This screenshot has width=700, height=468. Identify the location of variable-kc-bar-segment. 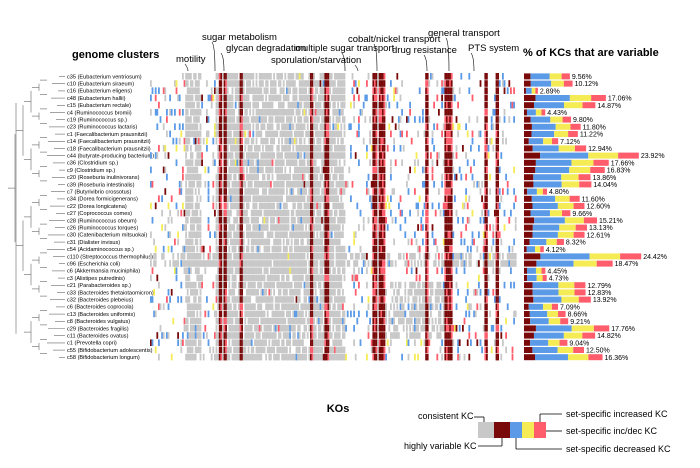
(529, 105).